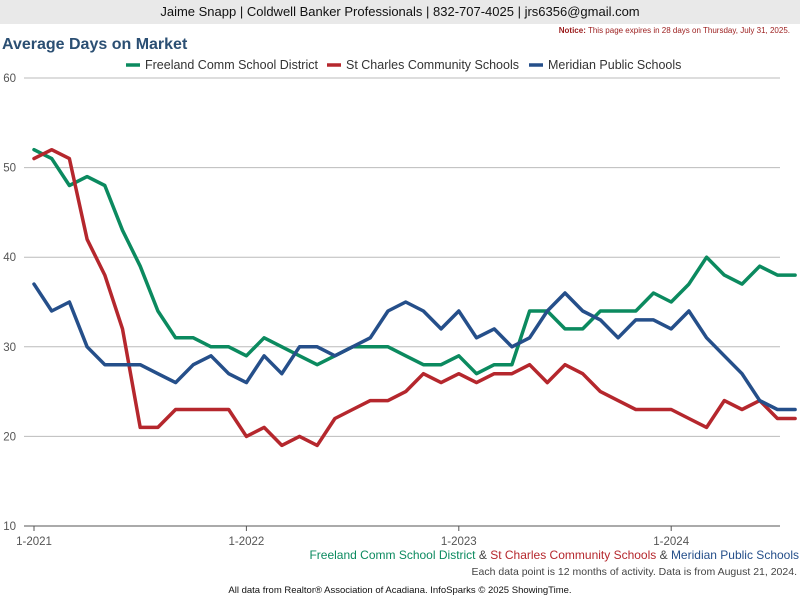 The width and height of the screenshot is (800, 600). I want to click on legend-label: St Charles Community Schools, so click(432, 65).